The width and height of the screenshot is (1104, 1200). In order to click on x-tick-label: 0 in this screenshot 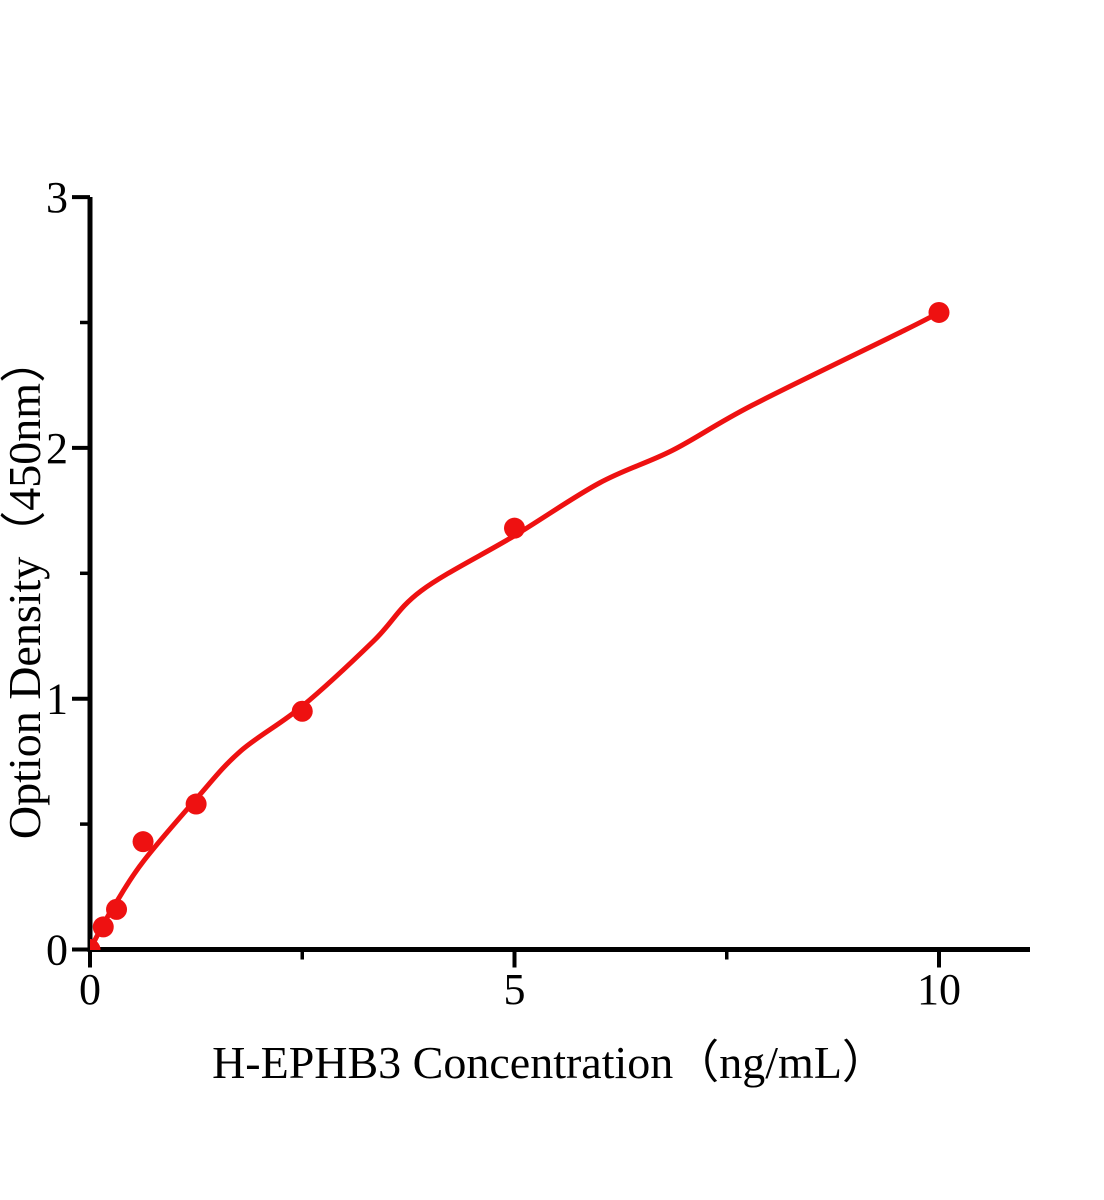, I will do `click(90, 989)`.